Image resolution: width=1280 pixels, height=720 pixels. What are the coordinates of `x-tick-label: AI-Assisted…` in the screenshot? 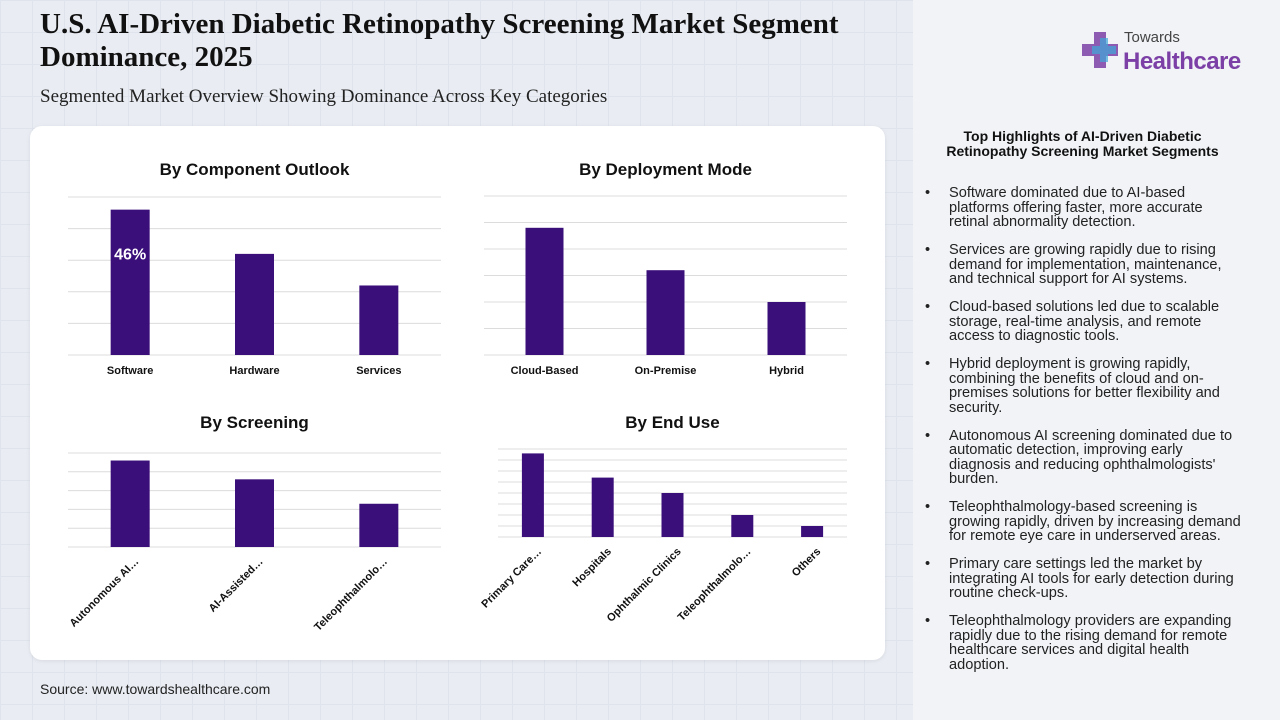 It's located at (236, 585).